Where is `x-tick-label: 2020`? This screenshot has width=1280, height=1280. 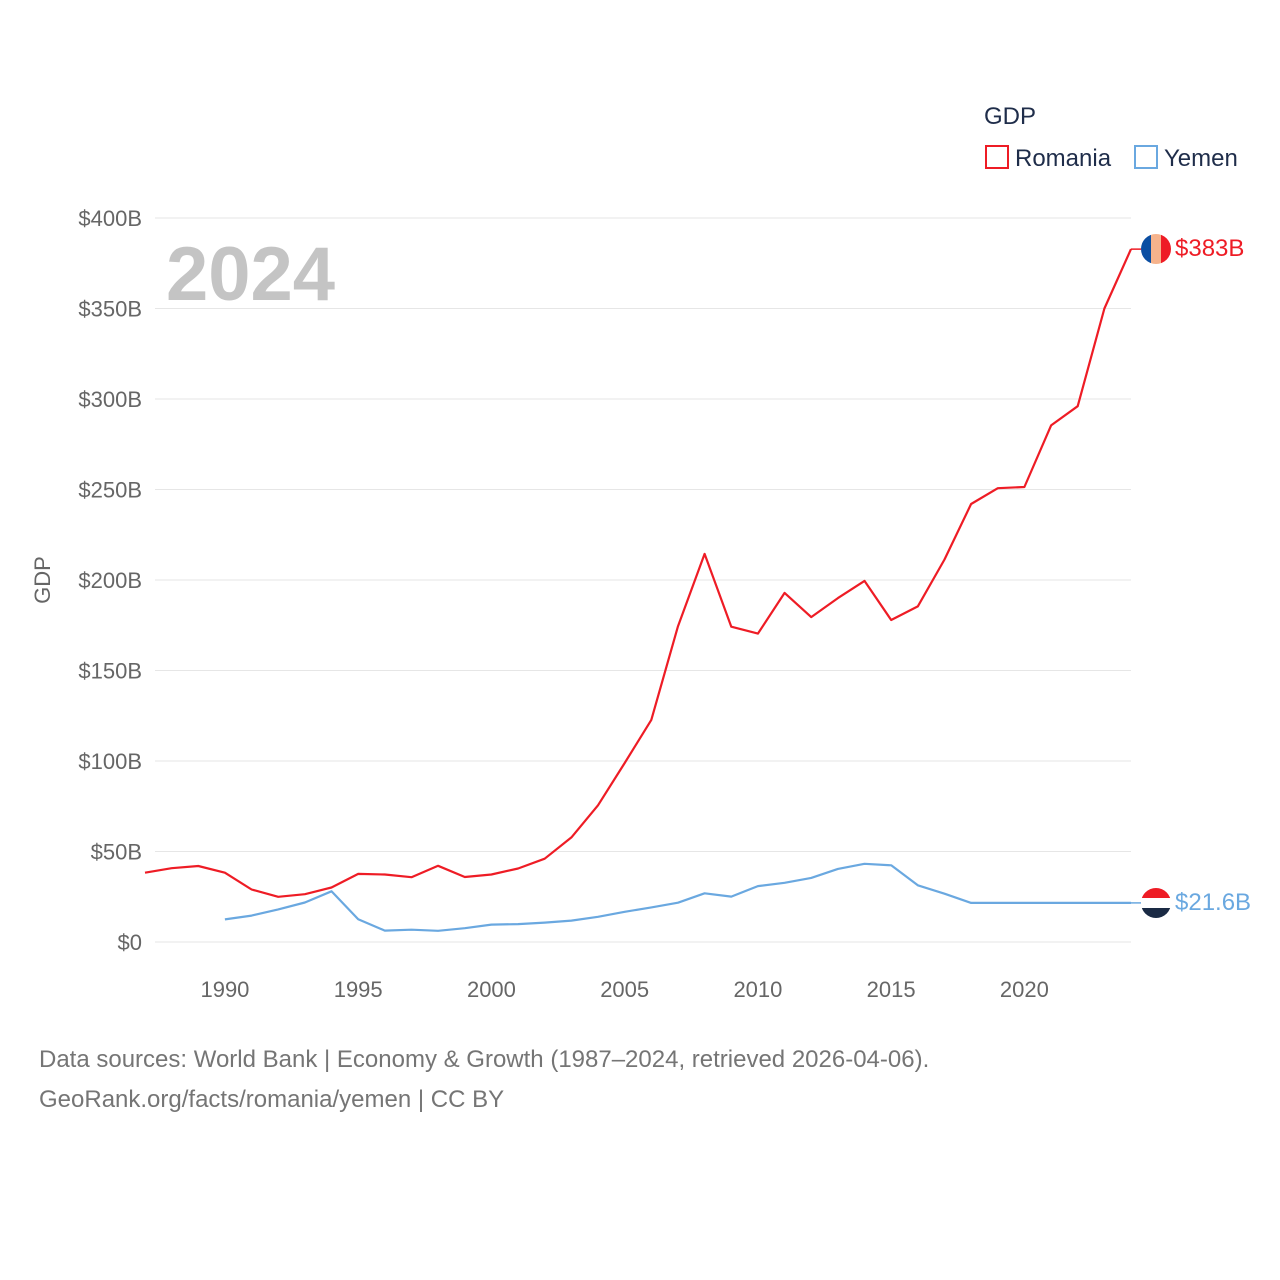
x-tick-label: 2020 is located at coordinates (1024, 989).